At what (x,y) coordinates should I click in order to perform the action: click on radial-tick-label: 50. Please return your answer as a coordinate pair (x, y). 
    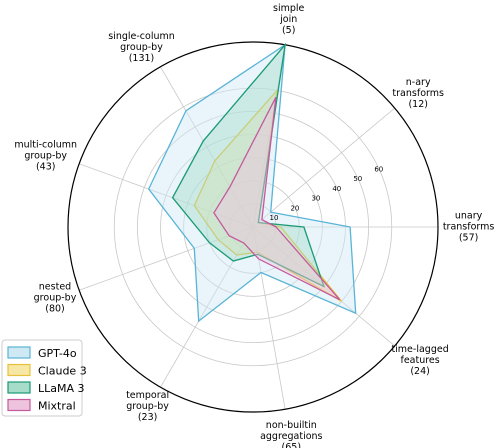
    Looking at the image, I should click on (357, 179).